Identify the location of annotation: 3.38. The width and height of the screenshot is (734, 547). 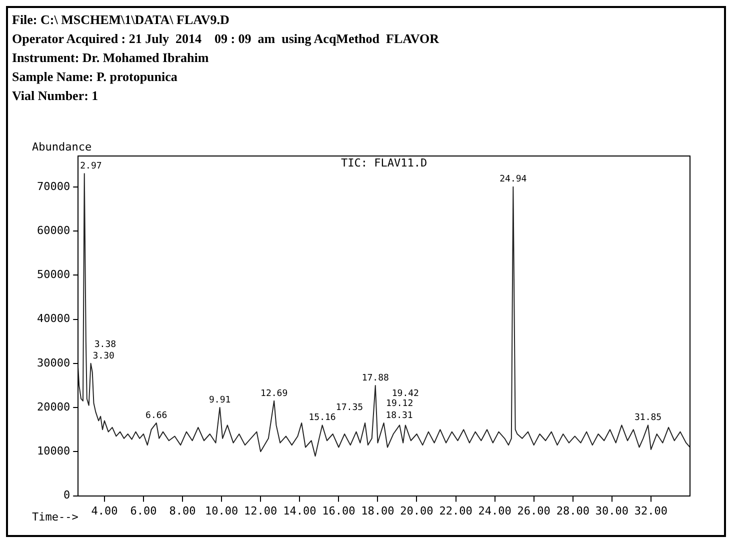
(105, 345).